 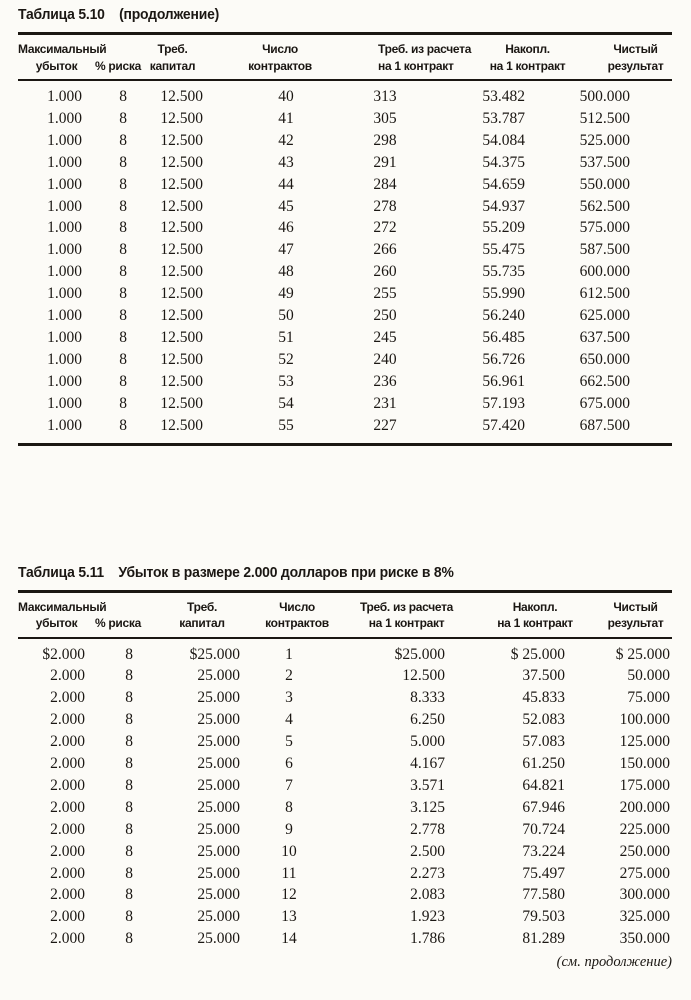 What do you see at coordinates (169, 15) in the screenshot?
I see `table-5-10-title-note: (продолжение)` at bounding box center [169, 15].